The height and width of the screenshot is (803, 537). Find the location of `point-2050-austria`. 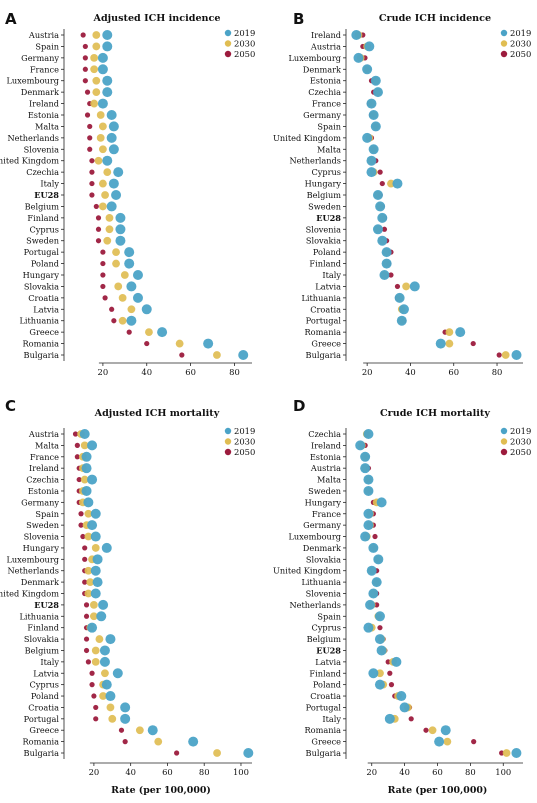

point-2050-austria is located at coordinates (75, 434).